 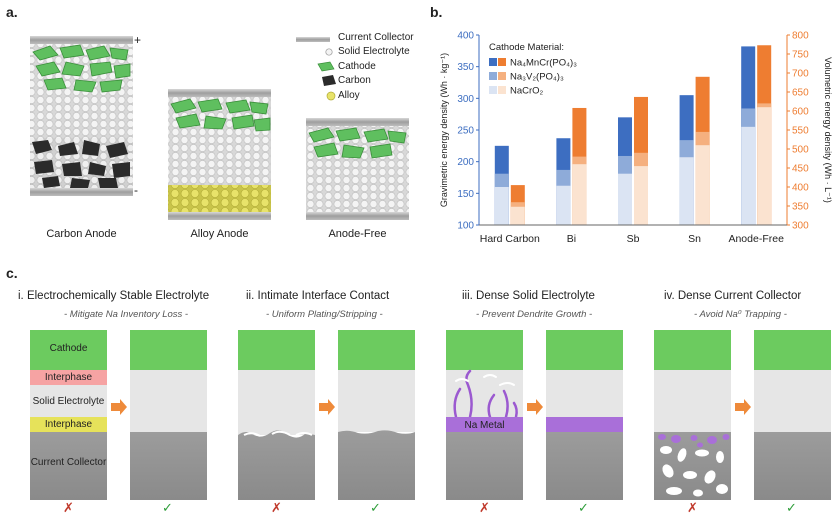 What do you see at coordinates (68, 401) in the screenshot?
I see `layer-solid-electrolyte-label: Solid Electrolyte` at bounding box center [68, 401].